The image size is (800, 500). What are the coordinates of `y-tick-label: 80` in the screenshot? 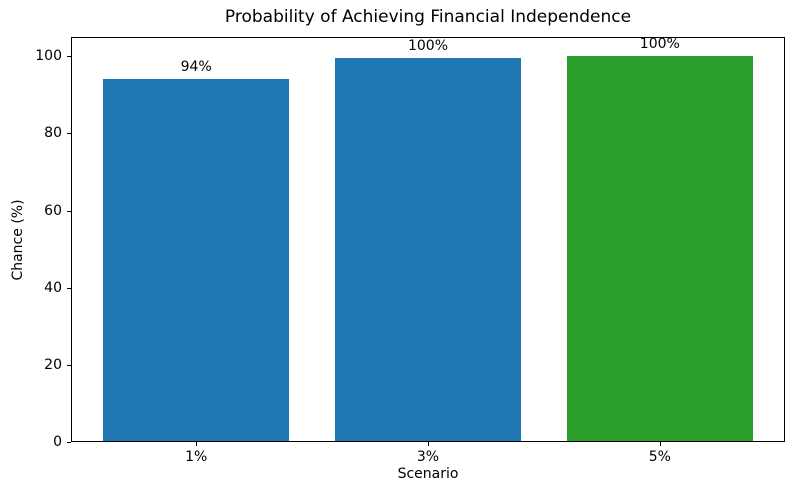 It's located at (53, 133).